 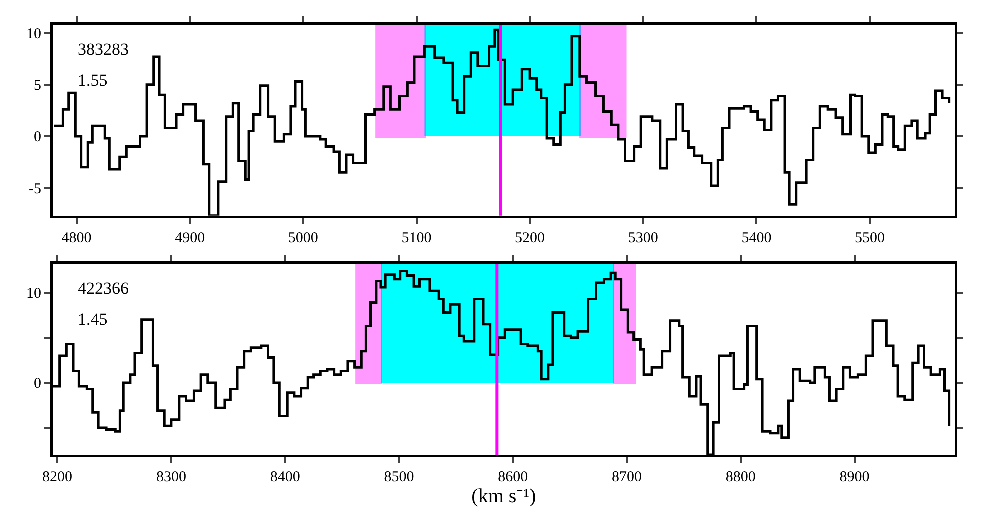 What do you see at coordinates (513, 478) in the screenshot?
I see `x-tick-label: 8600` at bounding box center [513, 478].